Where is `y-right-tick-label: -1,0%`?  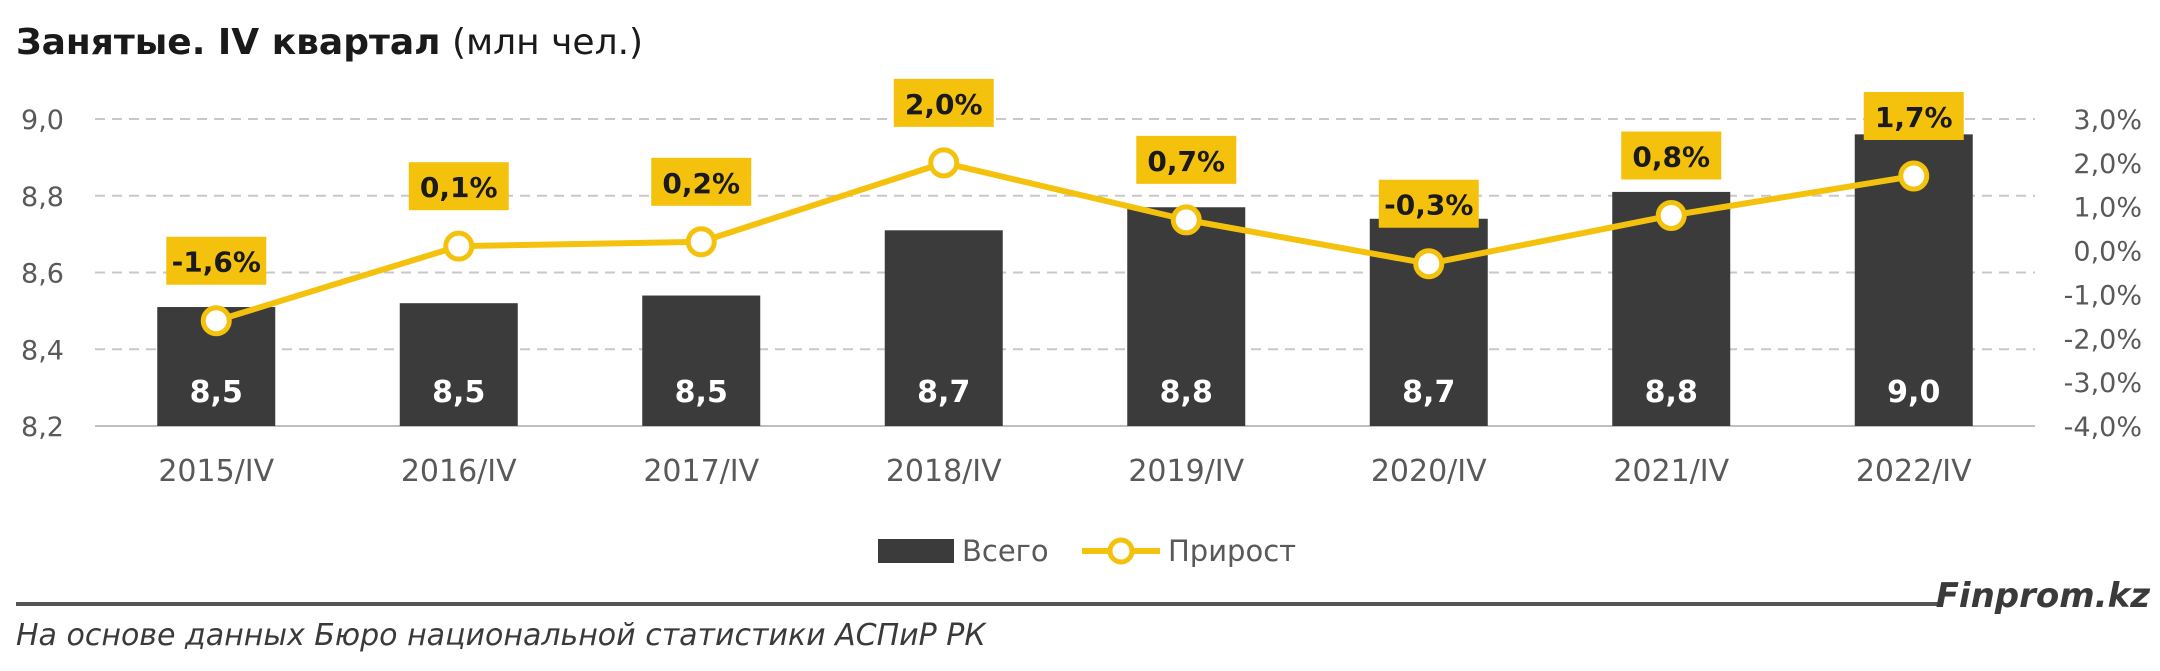
y-right-tick-label: -1,0% is located at coordinates (2103, 295).